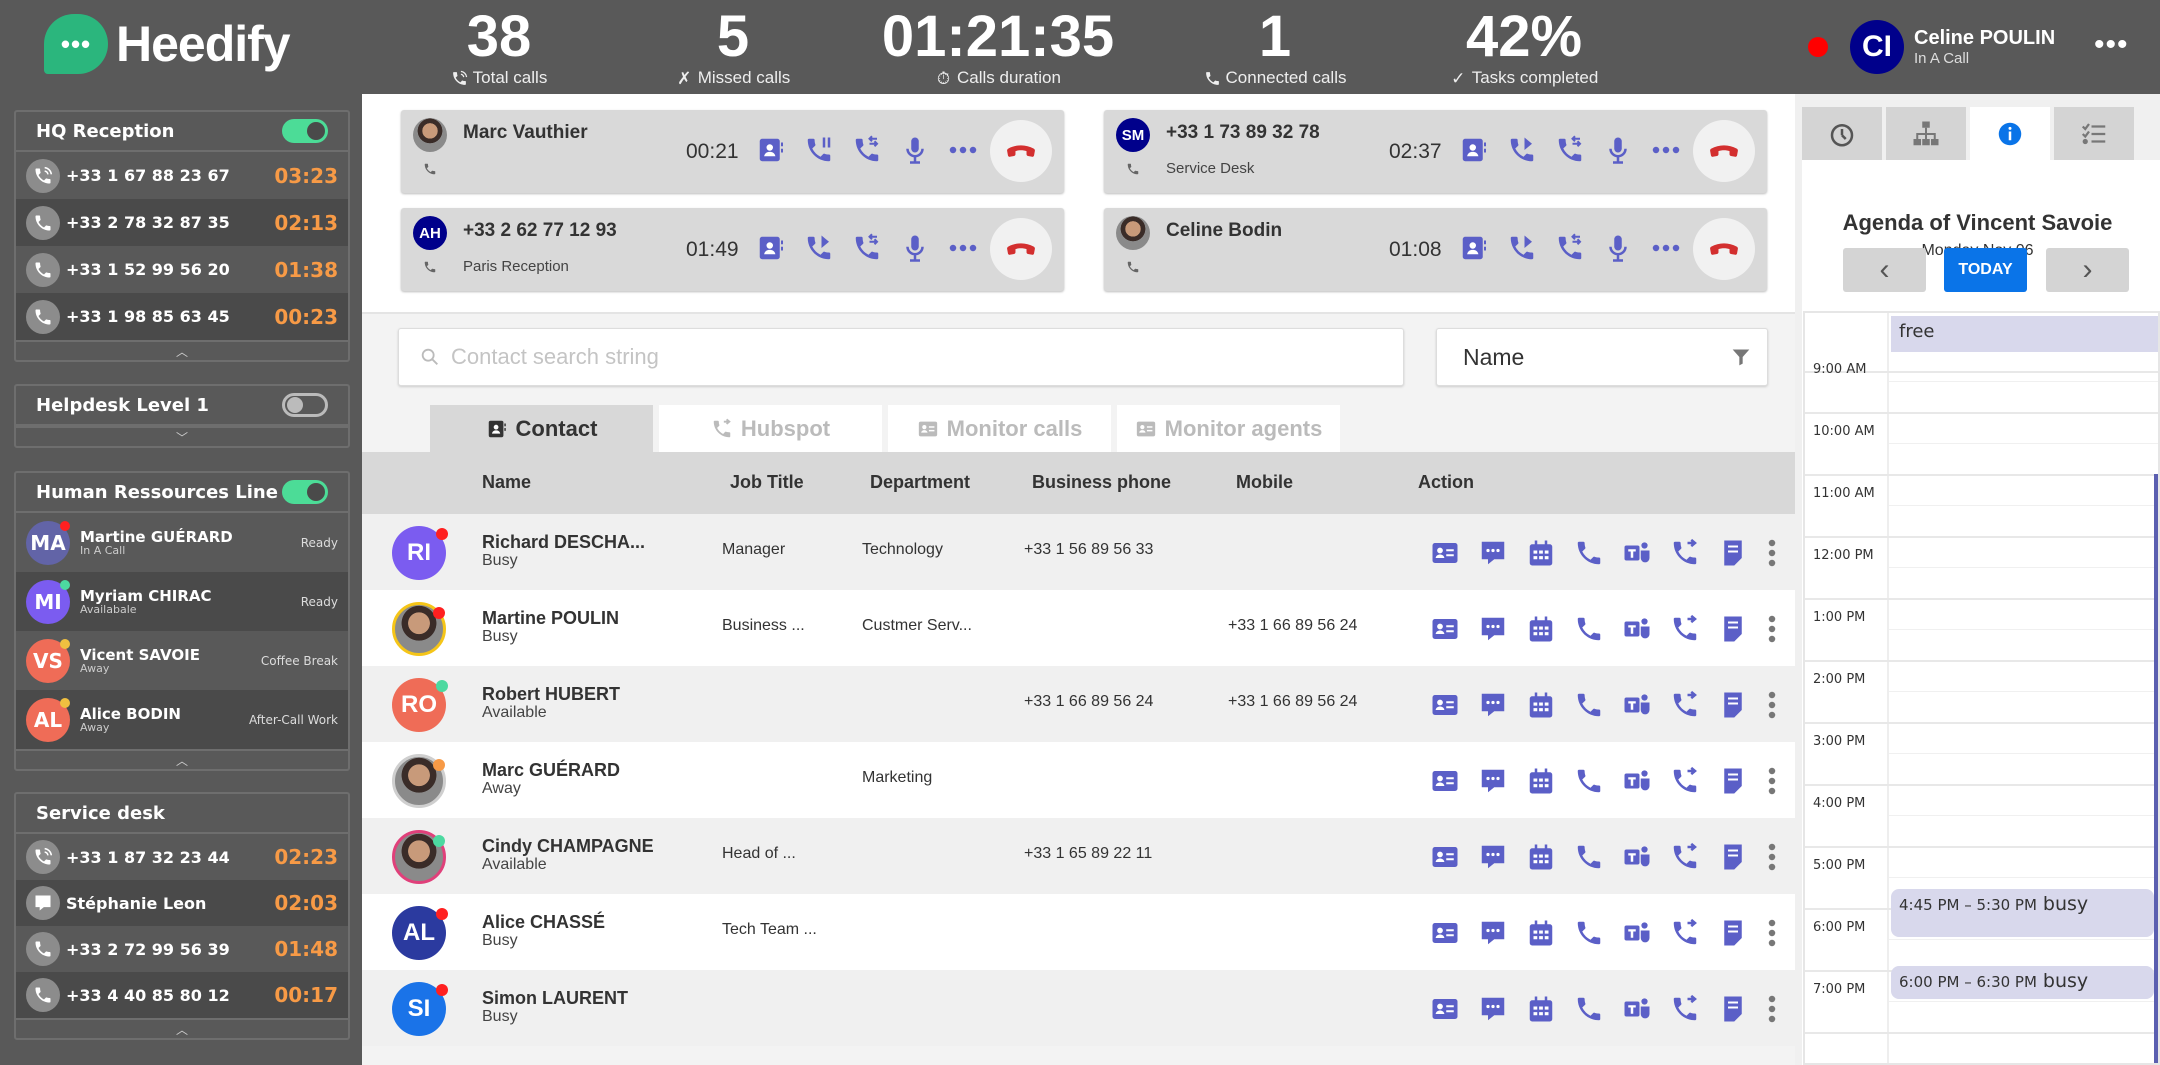 The width and height of the screenshot is (2160, 1065). What do you see at coordinates (182, 601) in the screenshot?
I see `queue-agent-item: MI Myriam CHIRAC Availabale Ready` at bounding box center [182, 601].